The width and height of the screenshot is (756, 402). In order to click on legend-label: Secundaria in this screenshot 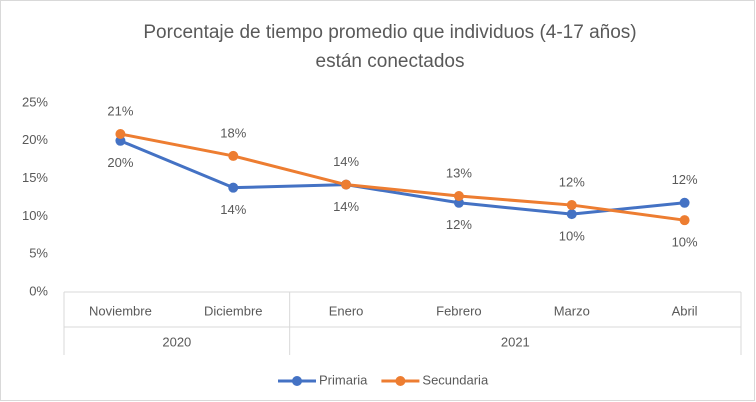, I will do `click(455, 379)`.